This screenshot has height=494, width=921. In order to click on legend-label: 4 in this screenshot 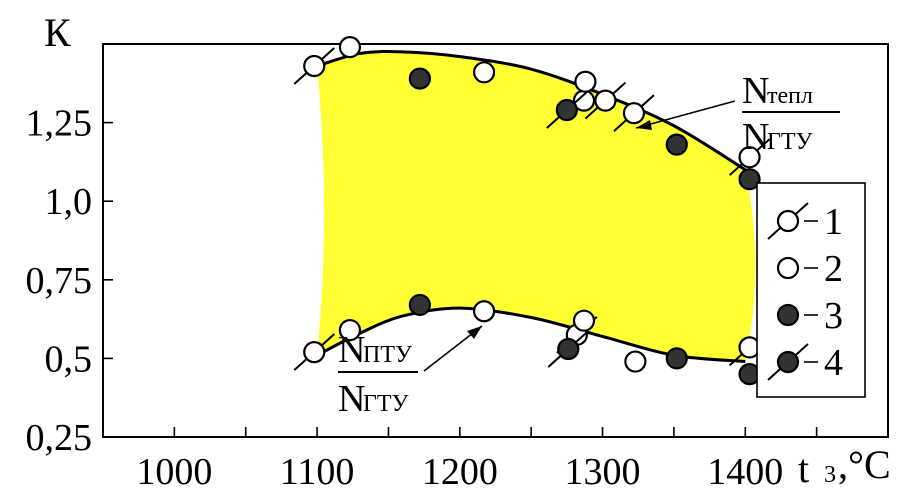, I will do `click(833, 363)`.